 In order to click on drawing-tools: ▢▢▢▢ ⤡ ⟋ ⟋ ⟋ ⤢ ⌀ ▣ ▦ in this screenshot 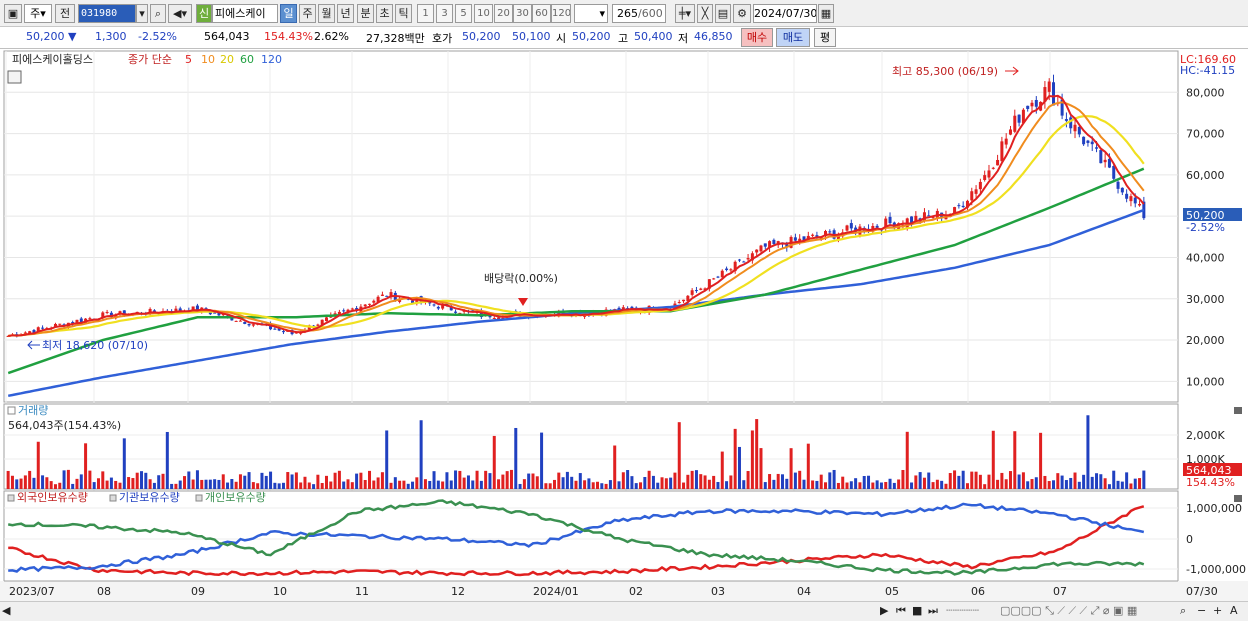, I will do `click(1069, 610)`.